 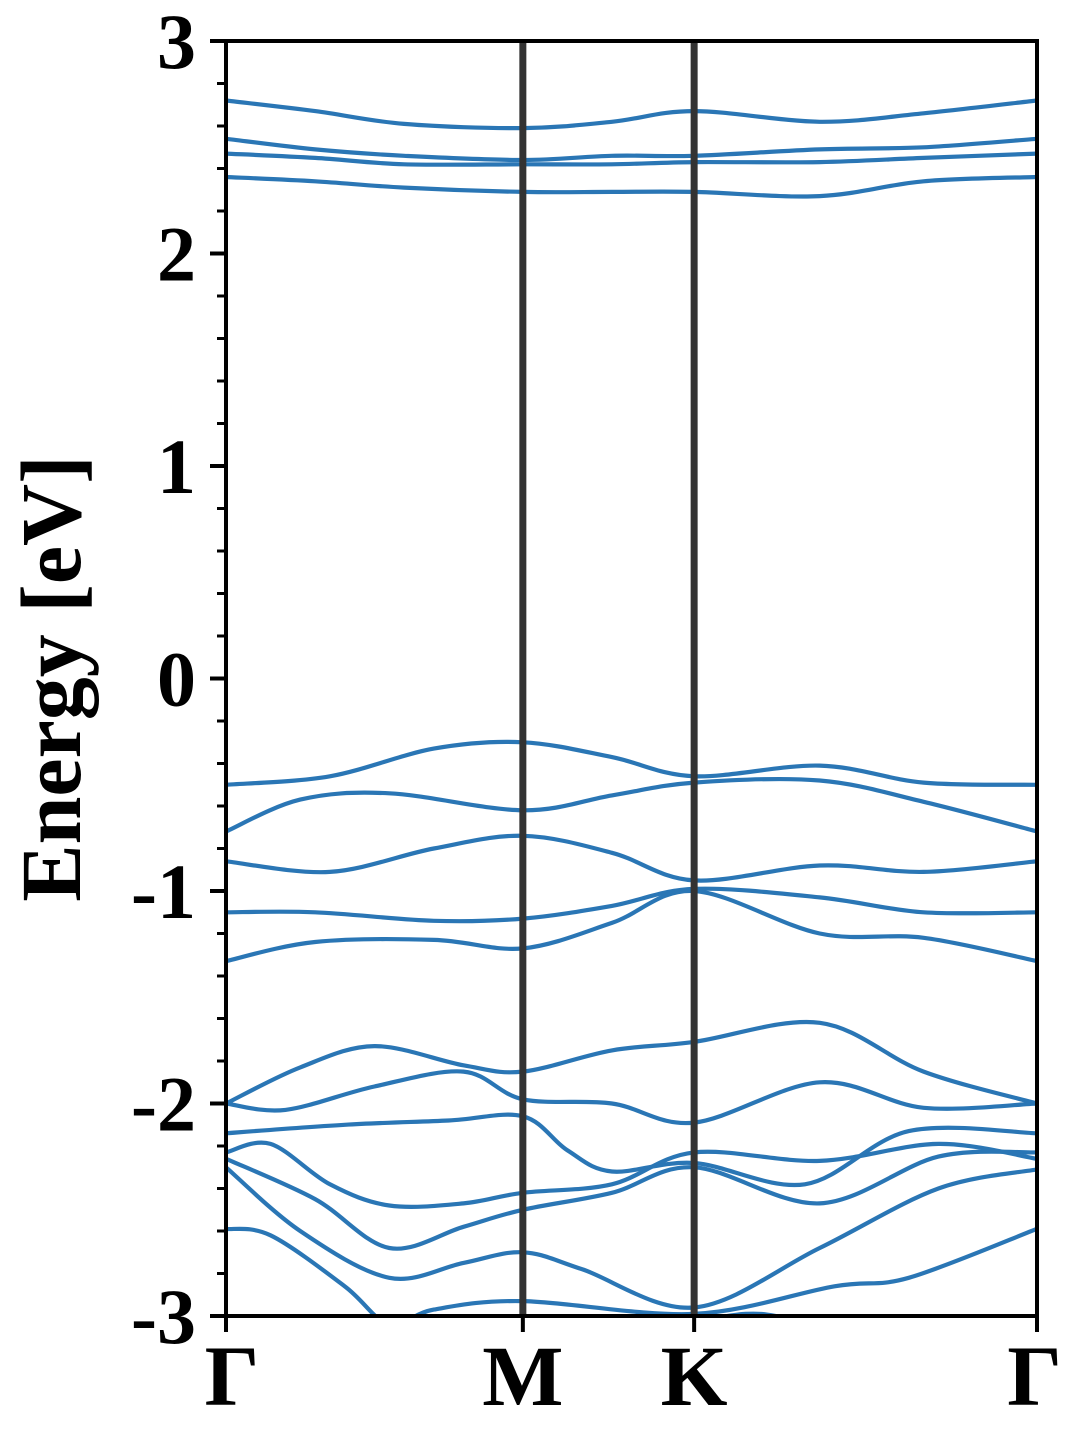 What do you see at coordinates (608, 678) in the screenshot?
I see `high-symmetry-lines` at bounding box center [608, 678].